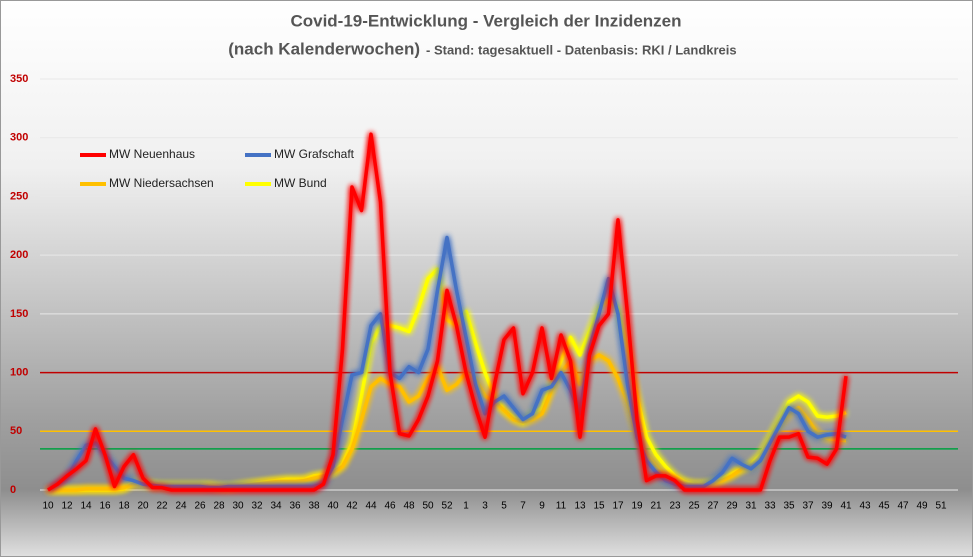 The height and width of the screenshot is (557, 973). Describe the element at coordinates (903, 506) in the screenshot. I see `x-tick-label: 47` at that location.